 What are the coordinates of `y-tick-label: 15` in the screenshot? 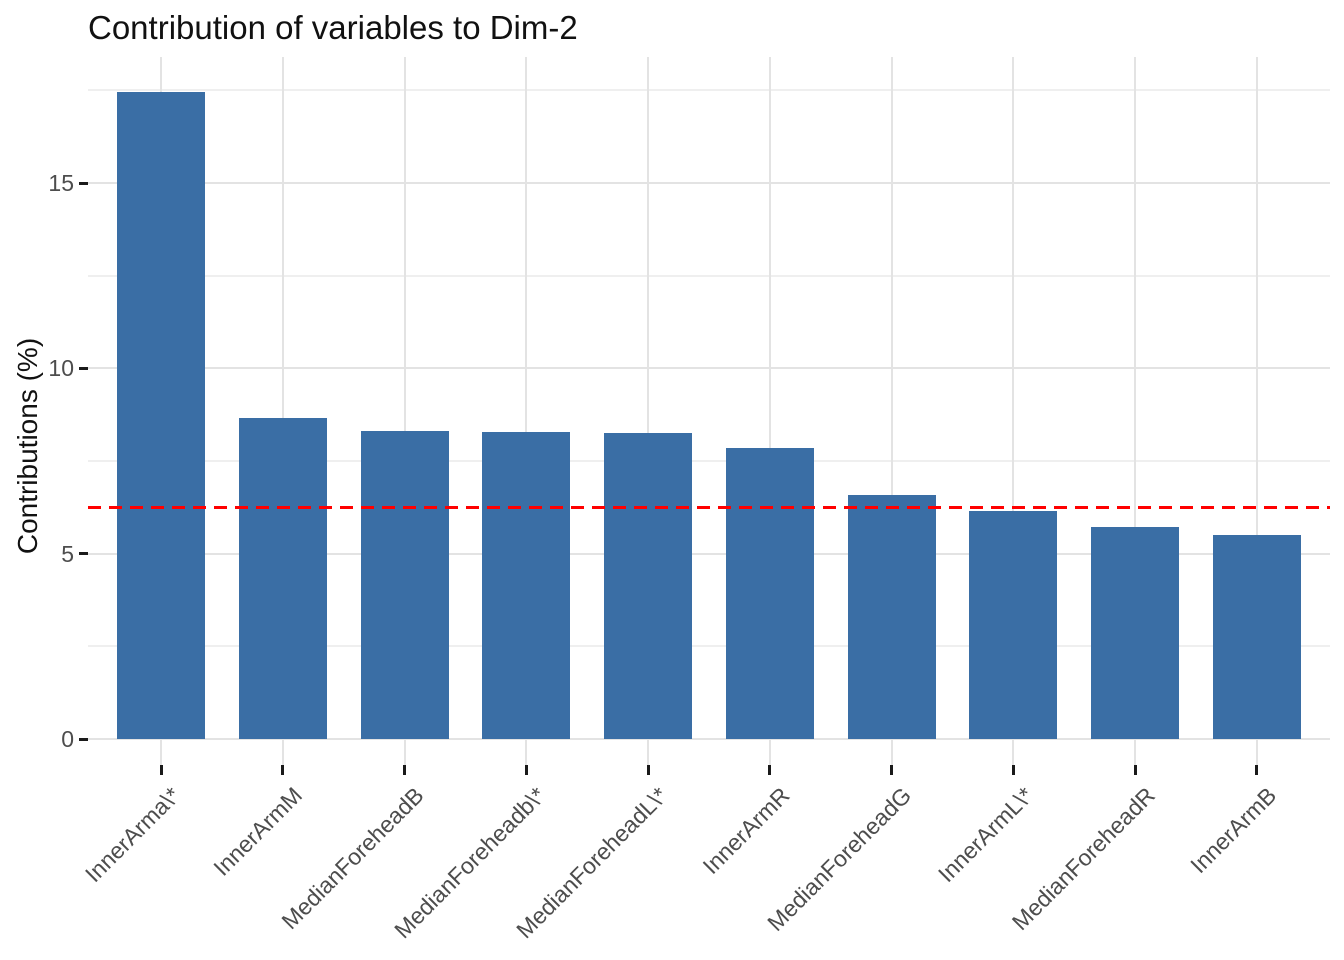 It's located at (61, 183).